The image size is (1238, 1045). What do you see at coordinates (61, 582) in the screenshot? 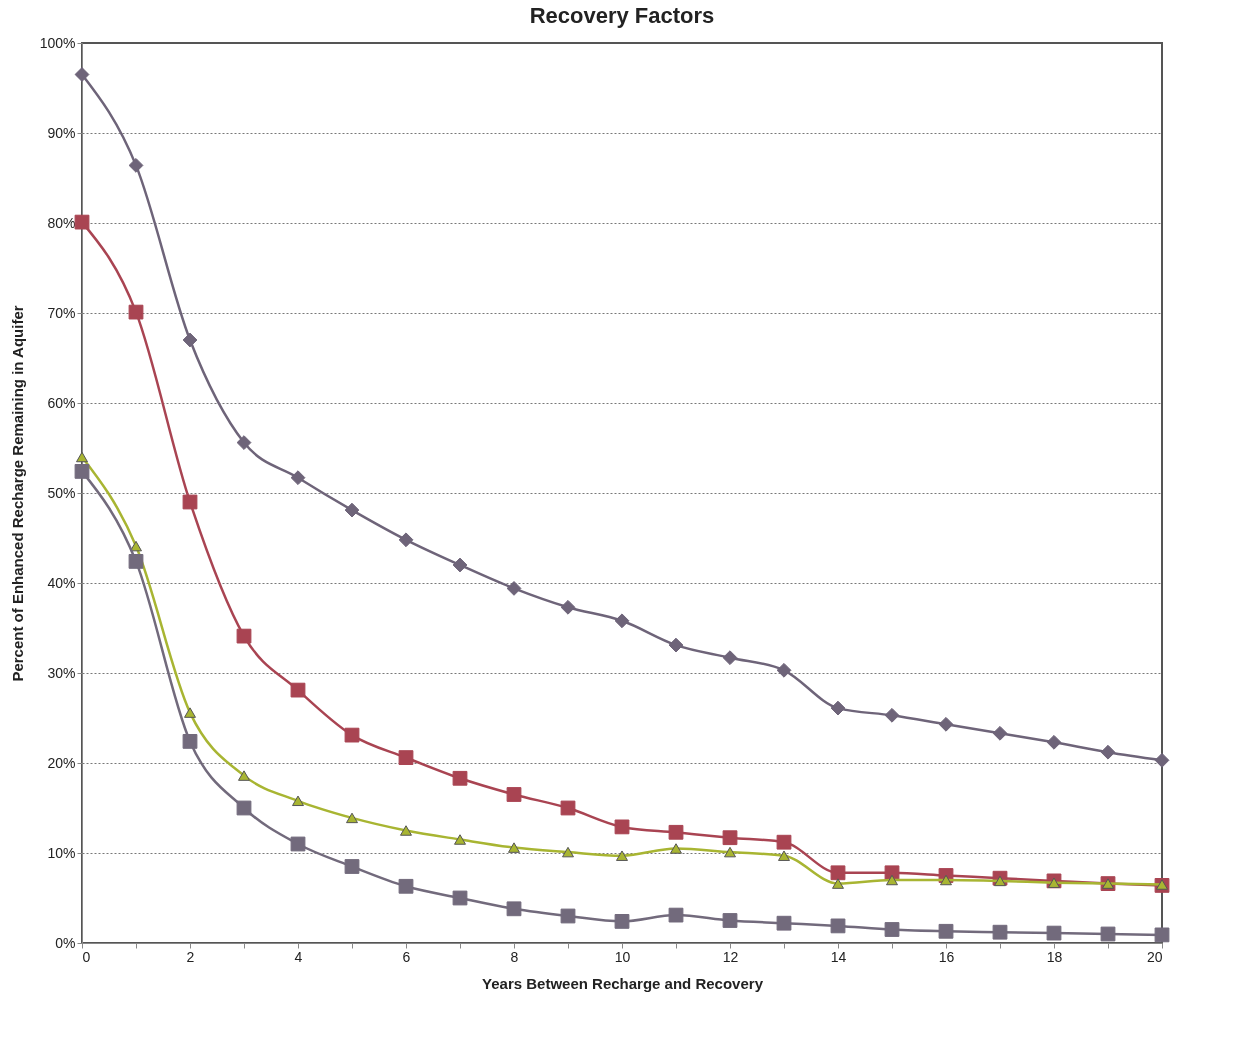
I see `y-tick-label: 40%` at bounding box center [61, 582].